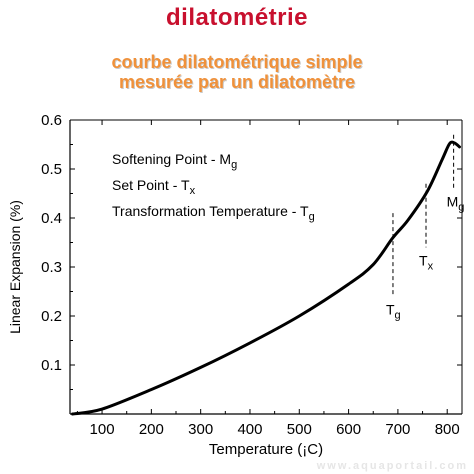  What do you see at coordinates (392, 466) in the screenshot?
I see `watermark: www.aquaportail.com` at bounding box center [392, 466].